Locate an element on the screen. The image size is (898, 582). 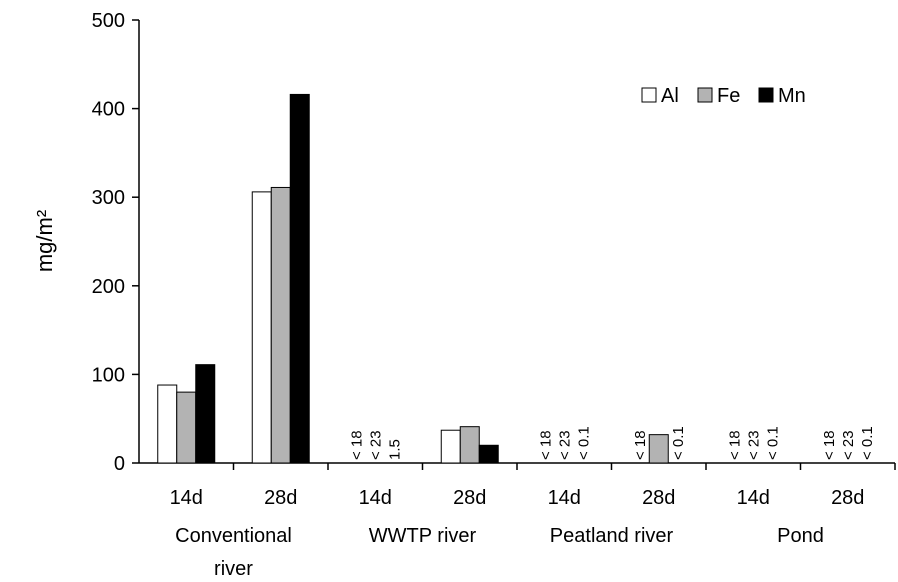
legend-swatch-fe is located at coordinates (705, 95).